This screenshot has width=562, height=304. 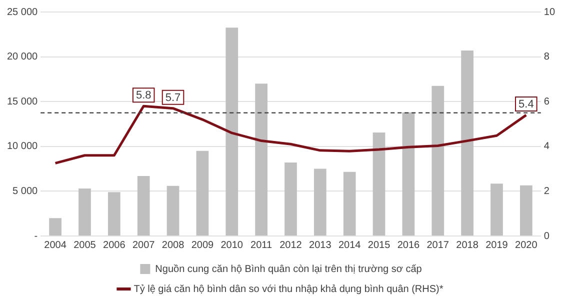 What do you see at coordinates (320, 245) in the screenshot?
I see `x-tick-label: 2013` at bounding box center [320, 245].